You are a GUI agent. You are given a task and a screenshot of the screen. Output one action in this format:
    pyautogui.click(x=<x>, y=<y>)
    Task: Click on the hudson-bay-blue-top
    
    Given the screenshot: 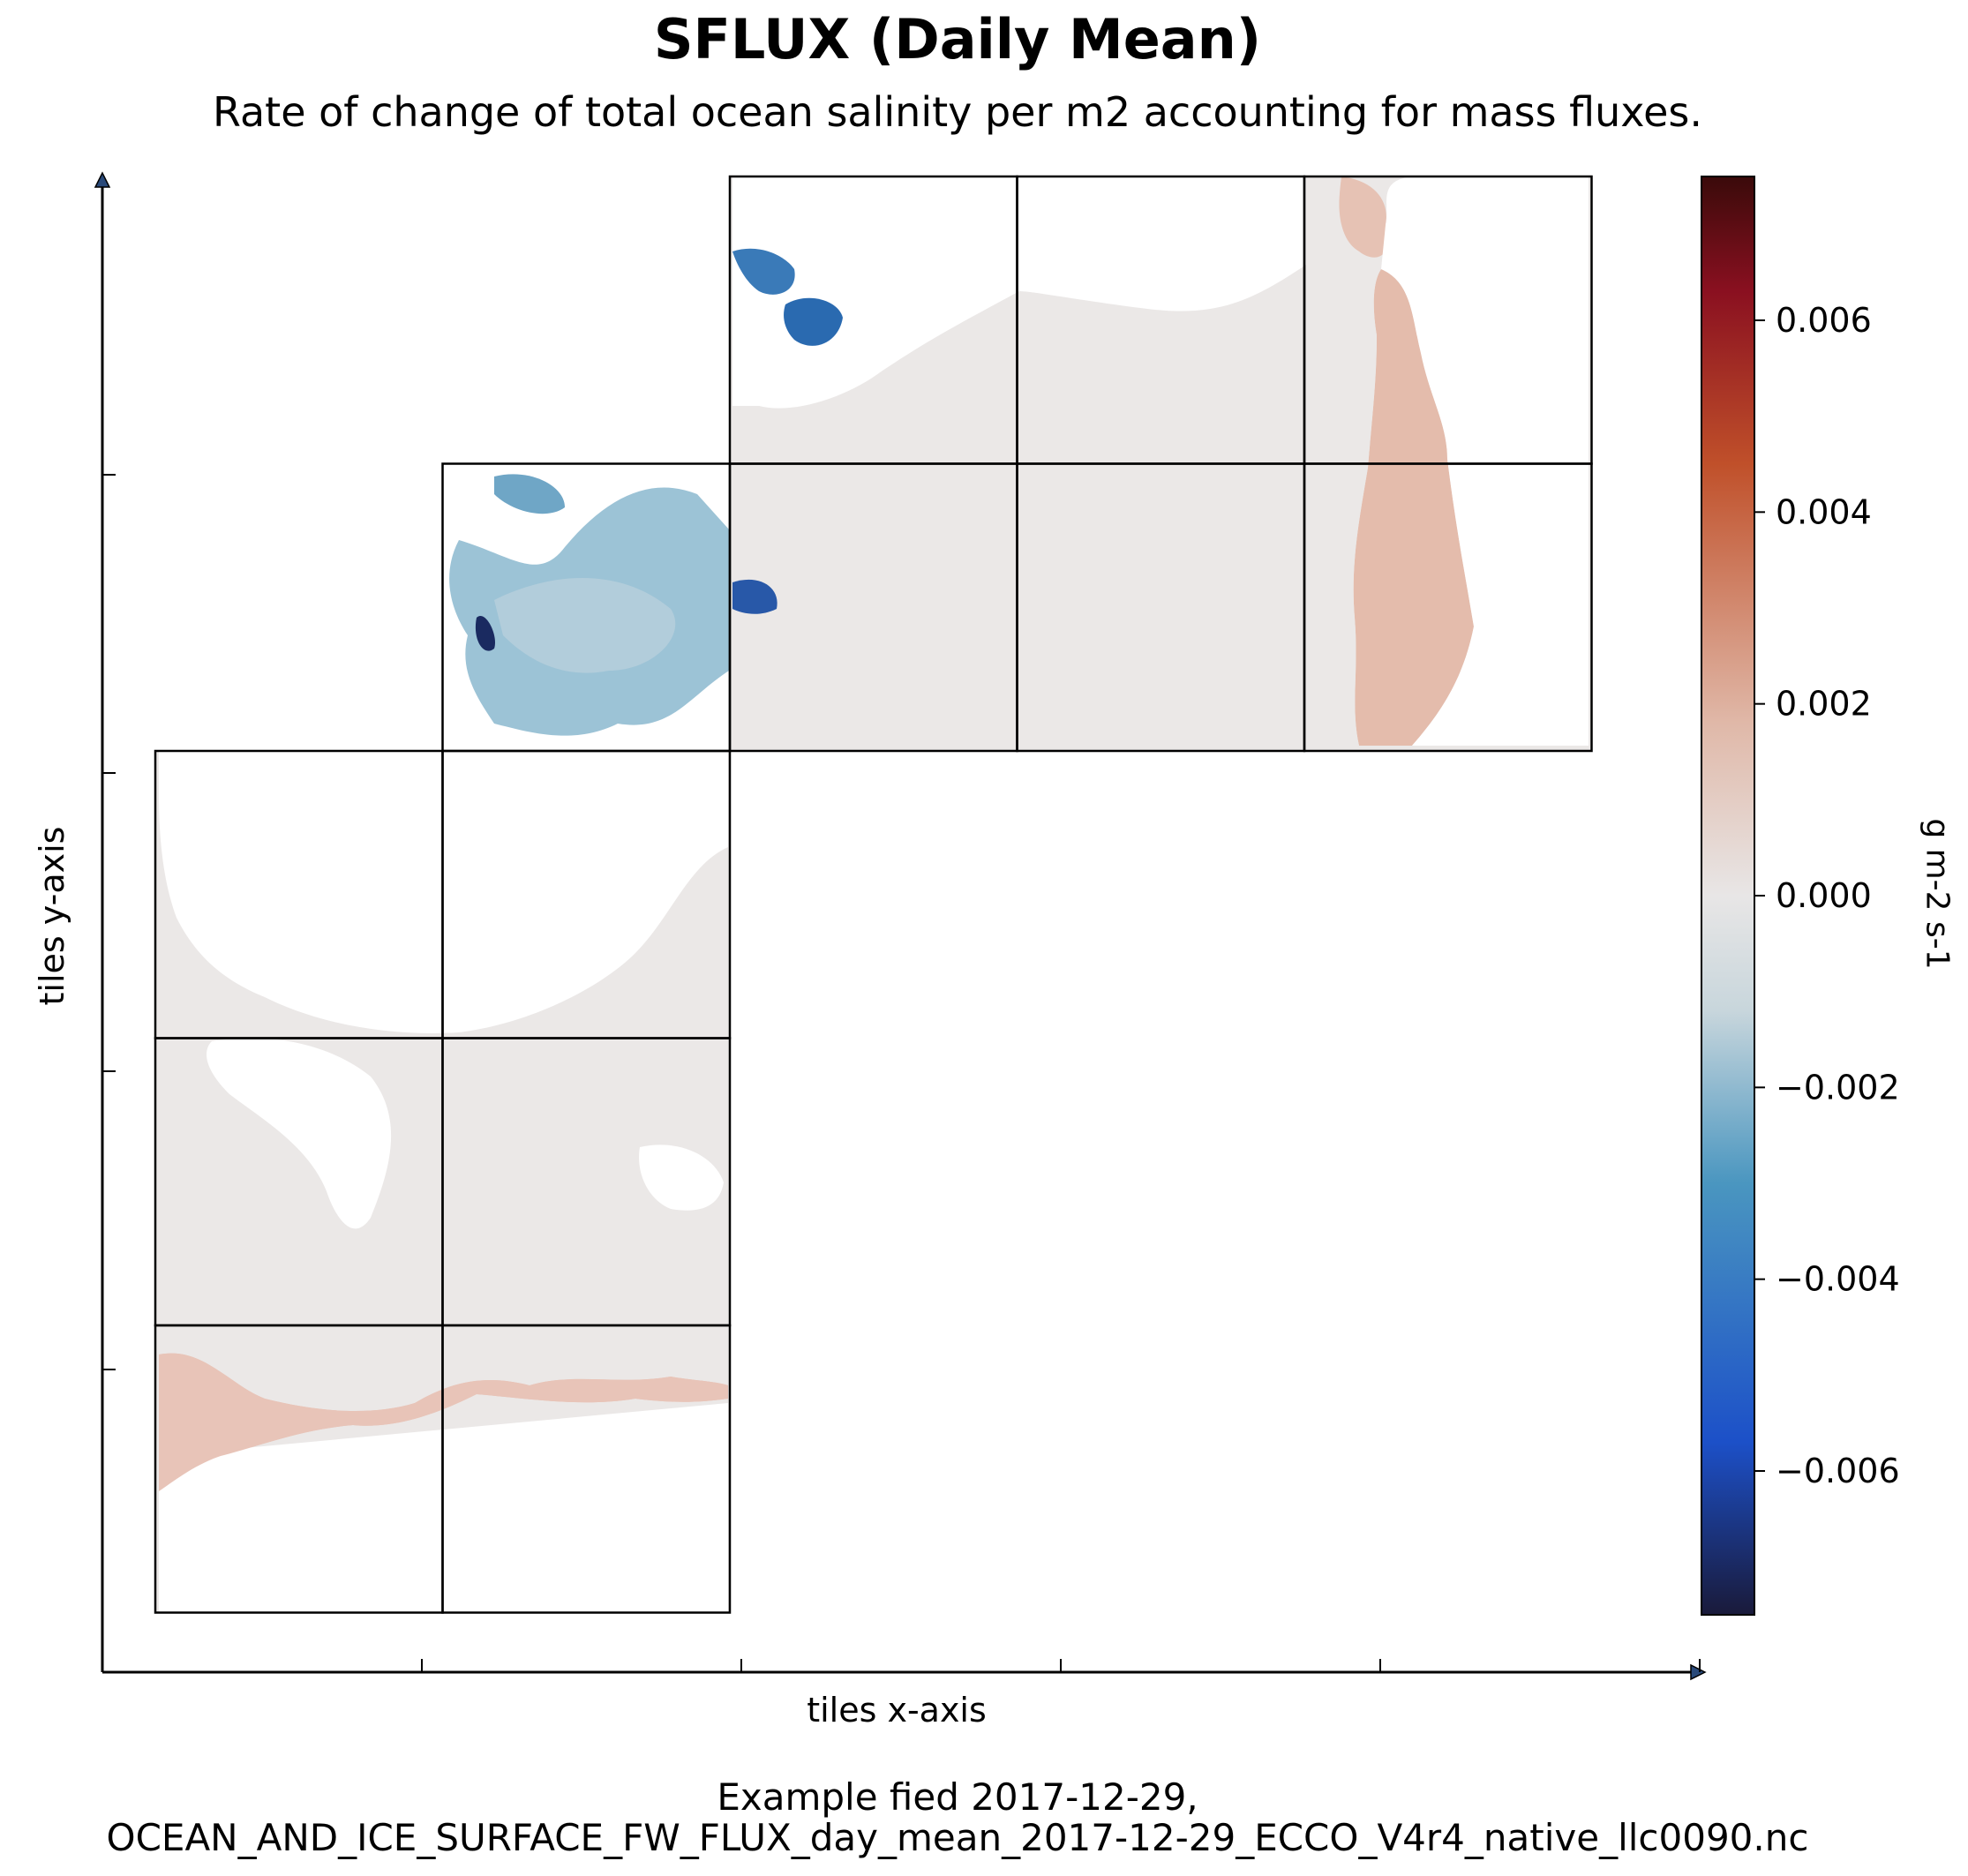 What is the action you would take?
    pyautogui.click(x=813, y=321)
    